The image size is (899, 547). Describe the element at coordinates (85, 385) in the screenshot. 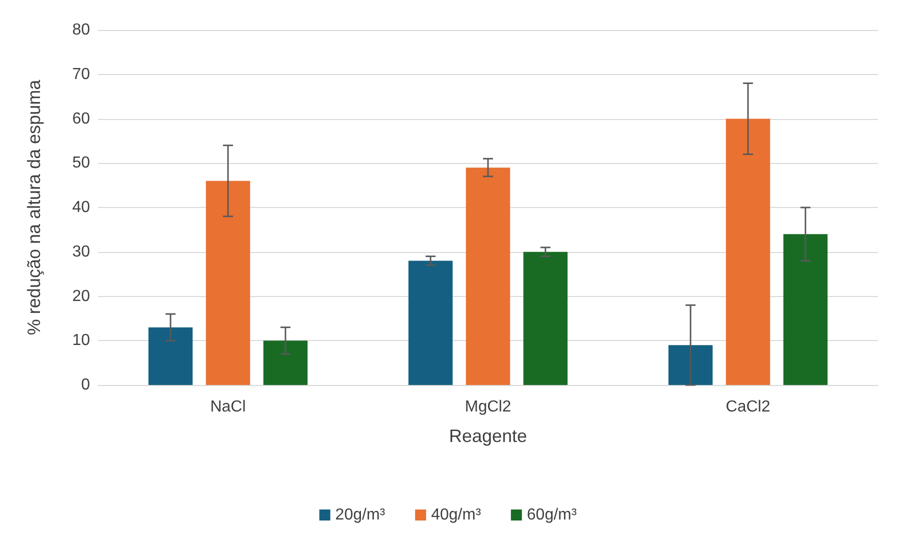

I see `y-tick-label: 0` at that location.